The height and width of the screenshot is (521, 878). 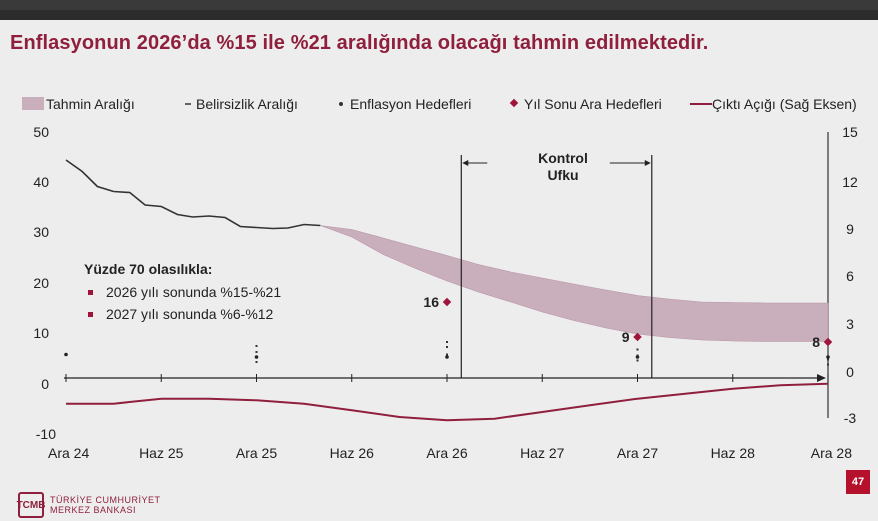 What do you see at coordinates (341, 104) in the screenshot?
I see `legend-dot-swatch` at bounding box center [341, 104].